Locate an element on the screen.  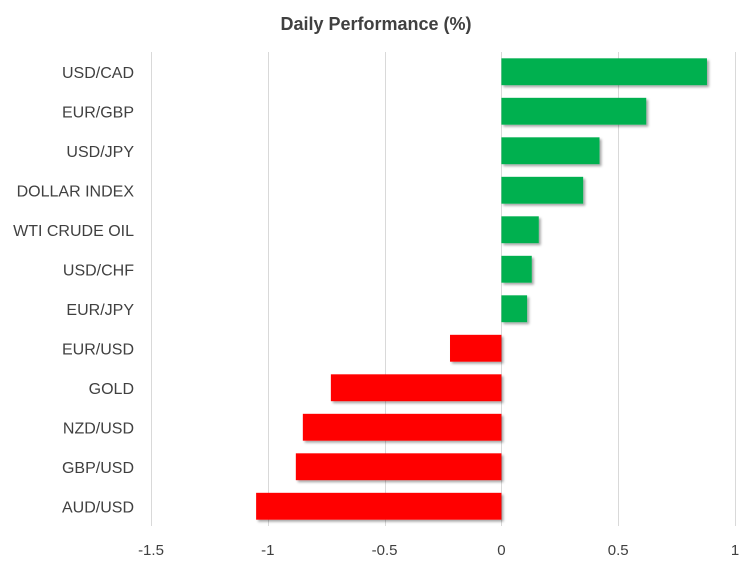
x-tick-label: -0.5 is located at coordinates (385, 550).